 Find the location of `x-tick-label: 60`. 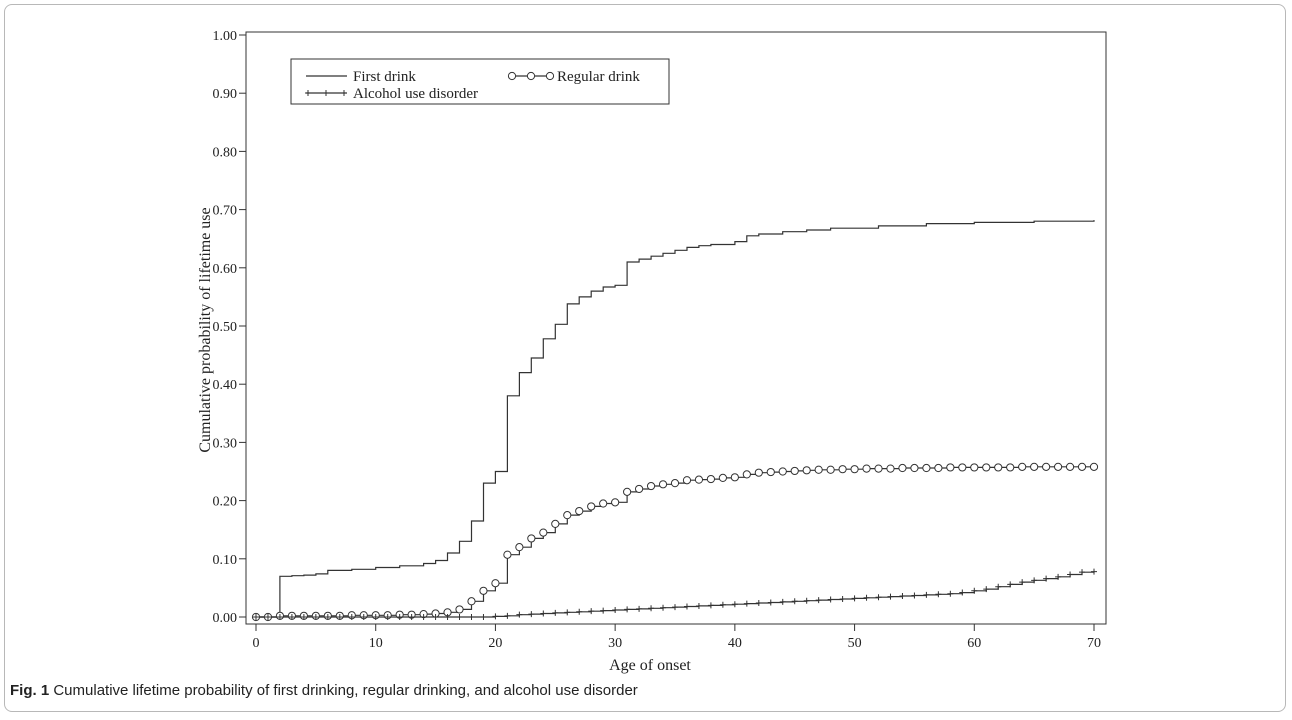

x-tick-label: 60 is located at coordinates (974, 643).